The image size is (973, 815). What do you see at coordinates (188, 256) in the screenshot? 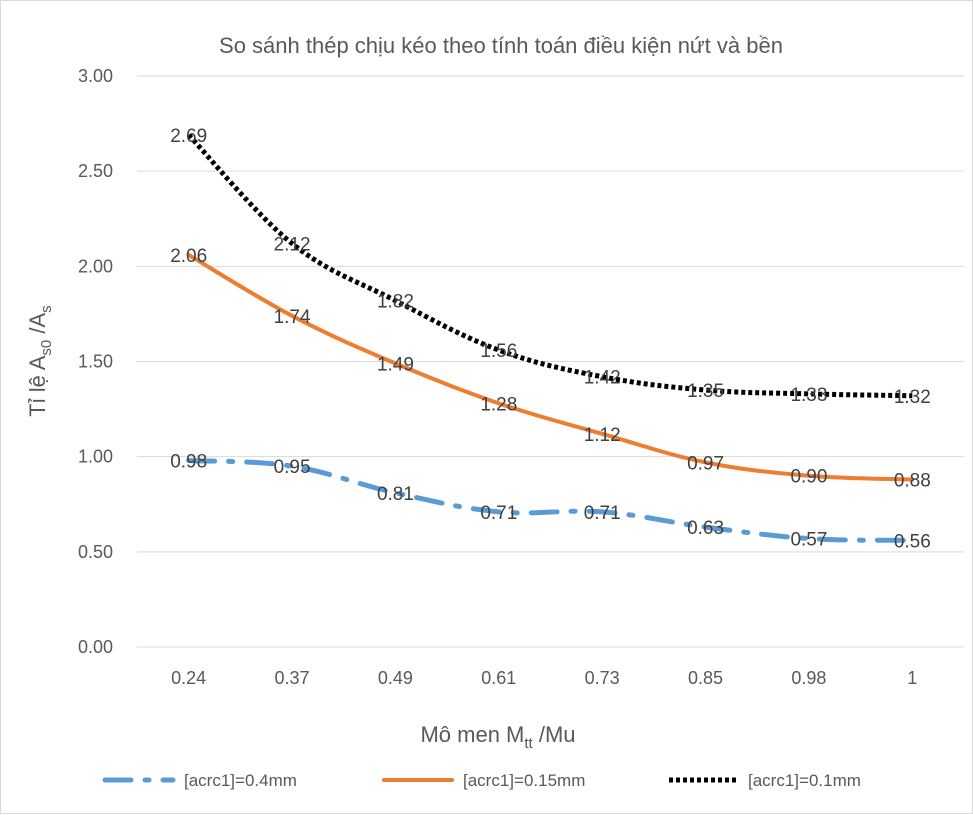
I see `data-label: 2.06` at bounding box center [188, 256].